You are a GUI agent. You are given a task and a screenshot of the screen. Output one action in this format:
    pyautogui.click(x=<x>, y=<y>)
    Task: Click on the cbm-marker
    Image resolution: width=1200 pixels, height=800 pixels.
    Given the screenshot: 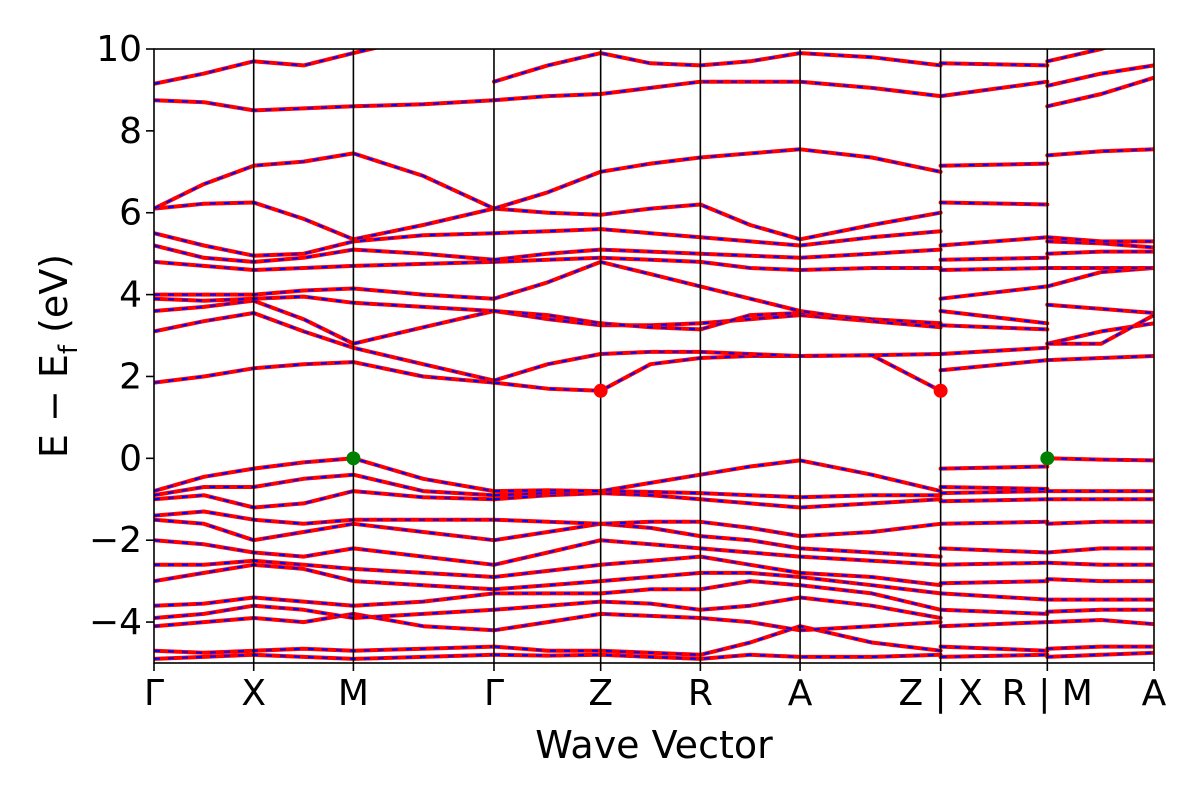 What is the action you would take?
    pyautogui.click(x=940, y=390)
    